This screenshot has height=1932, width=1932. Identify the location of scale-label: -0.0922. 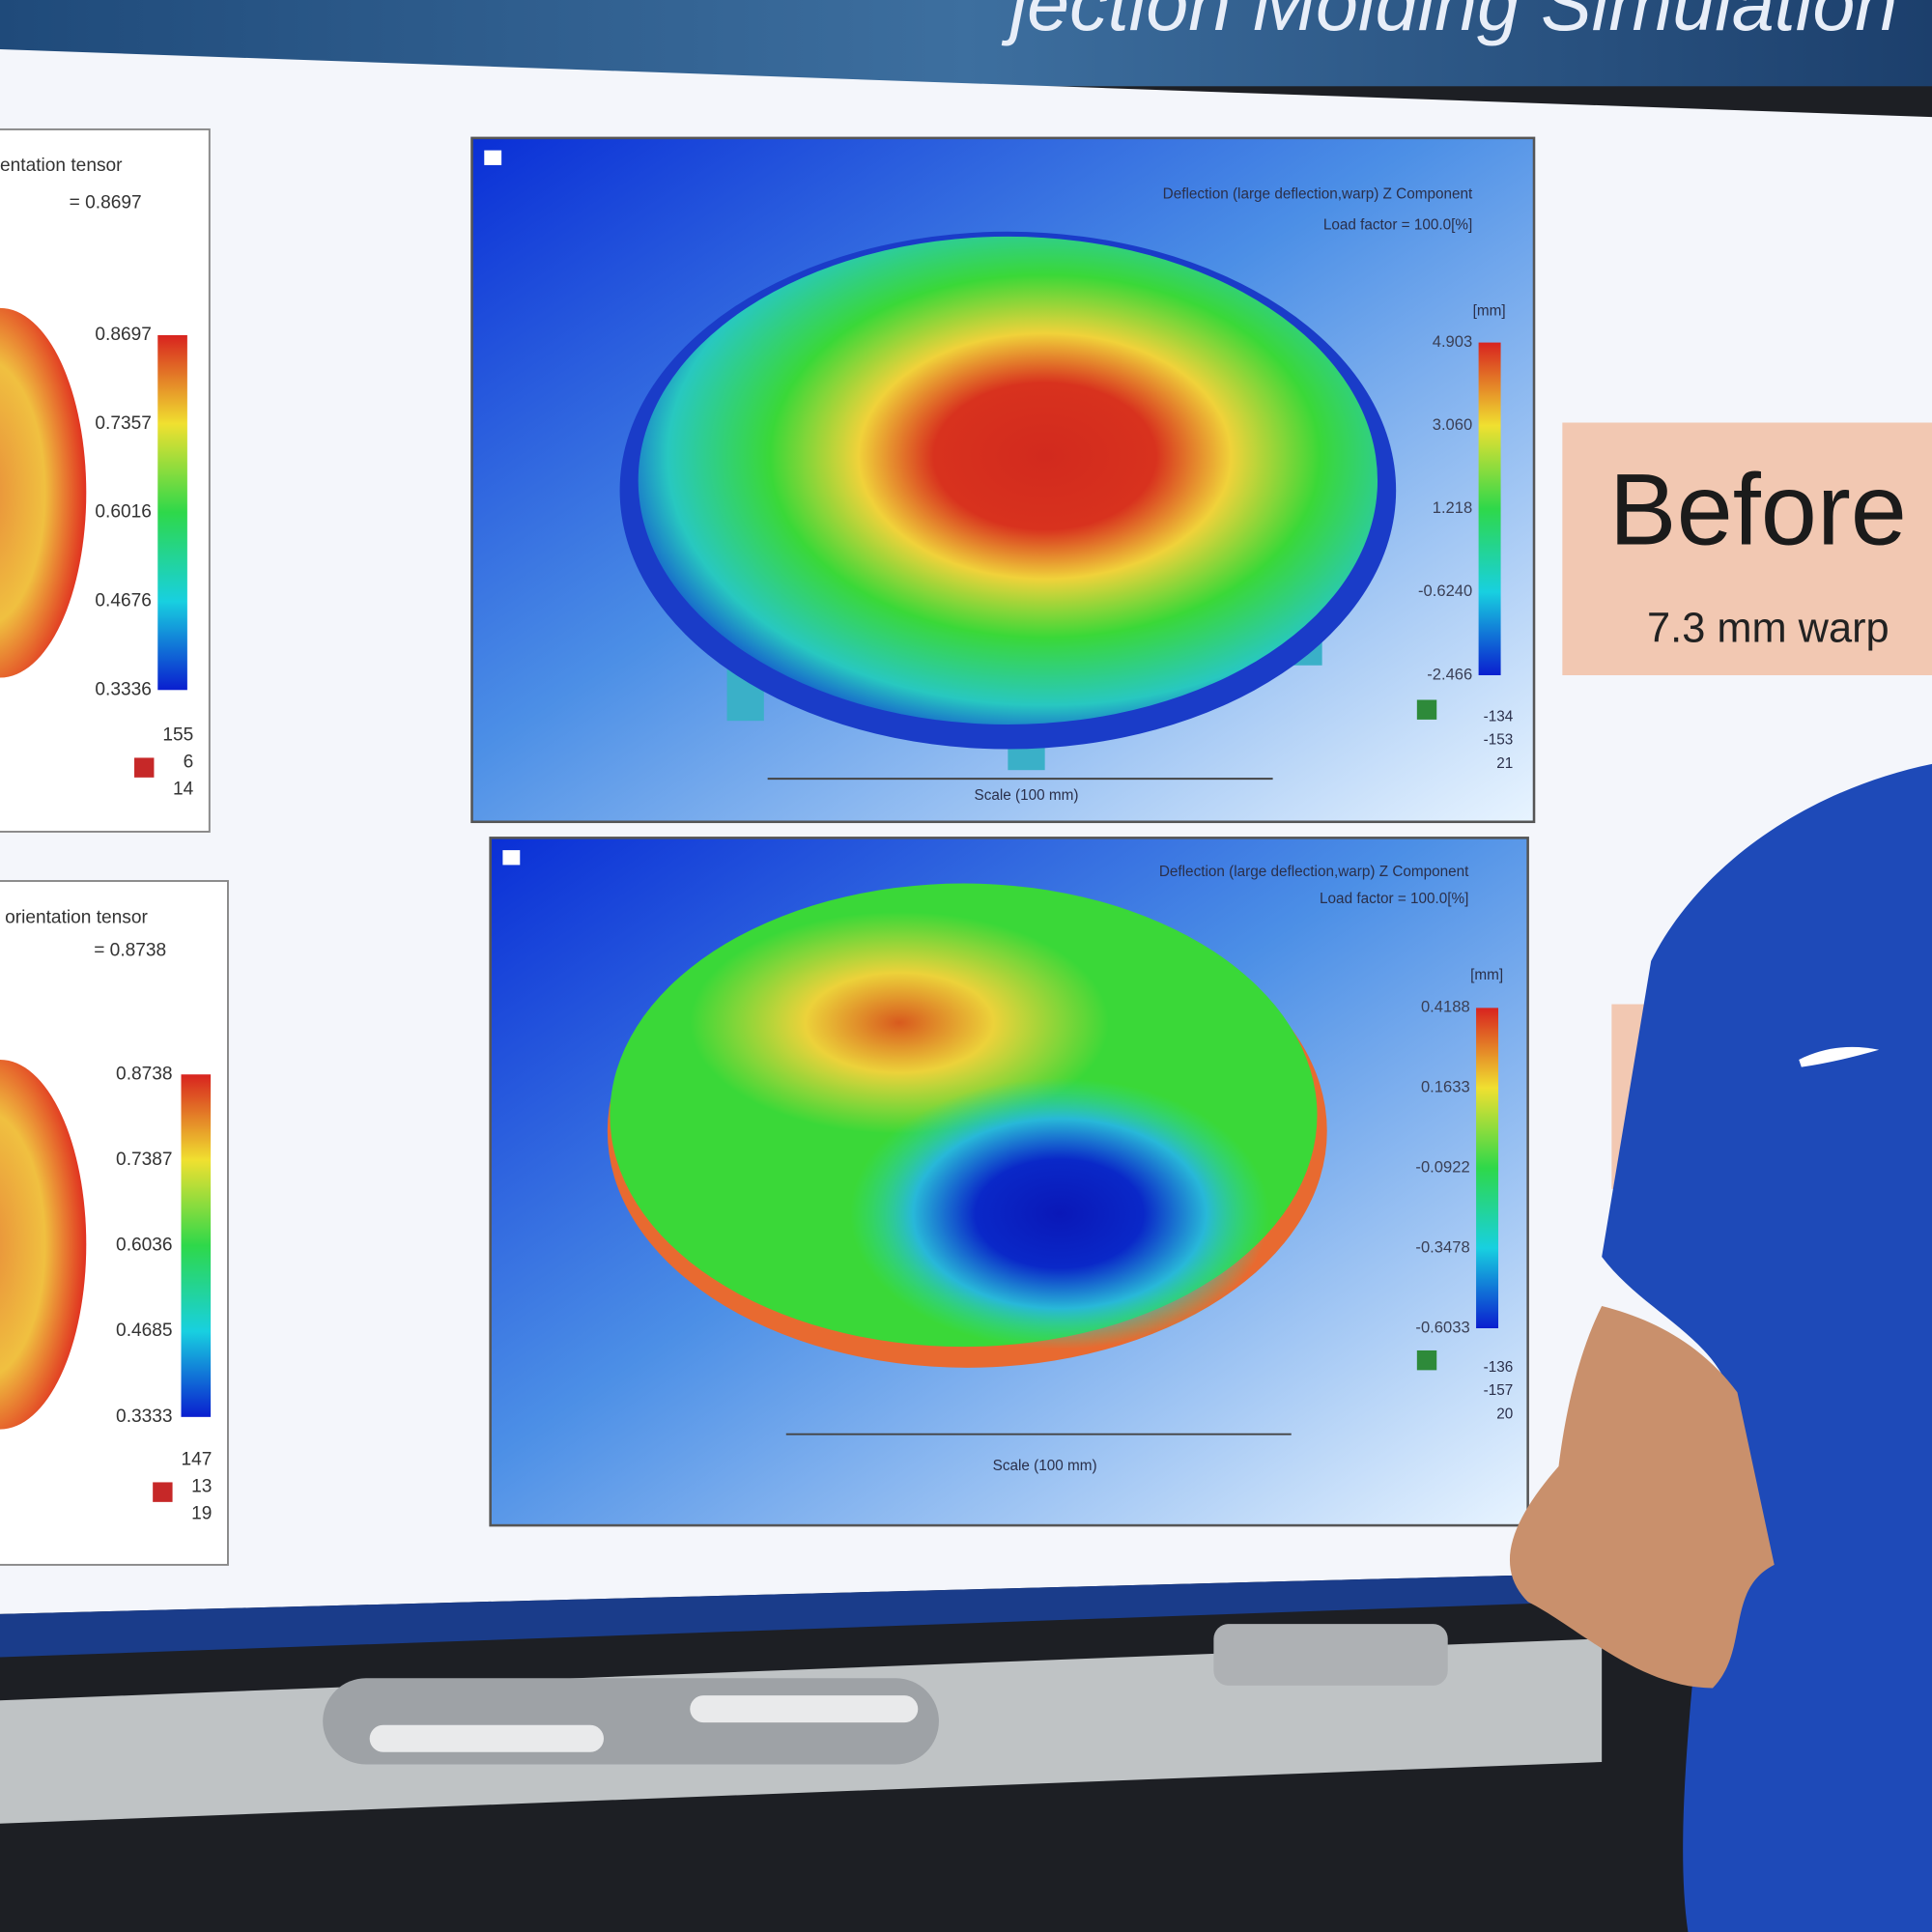
(1442, 1167).